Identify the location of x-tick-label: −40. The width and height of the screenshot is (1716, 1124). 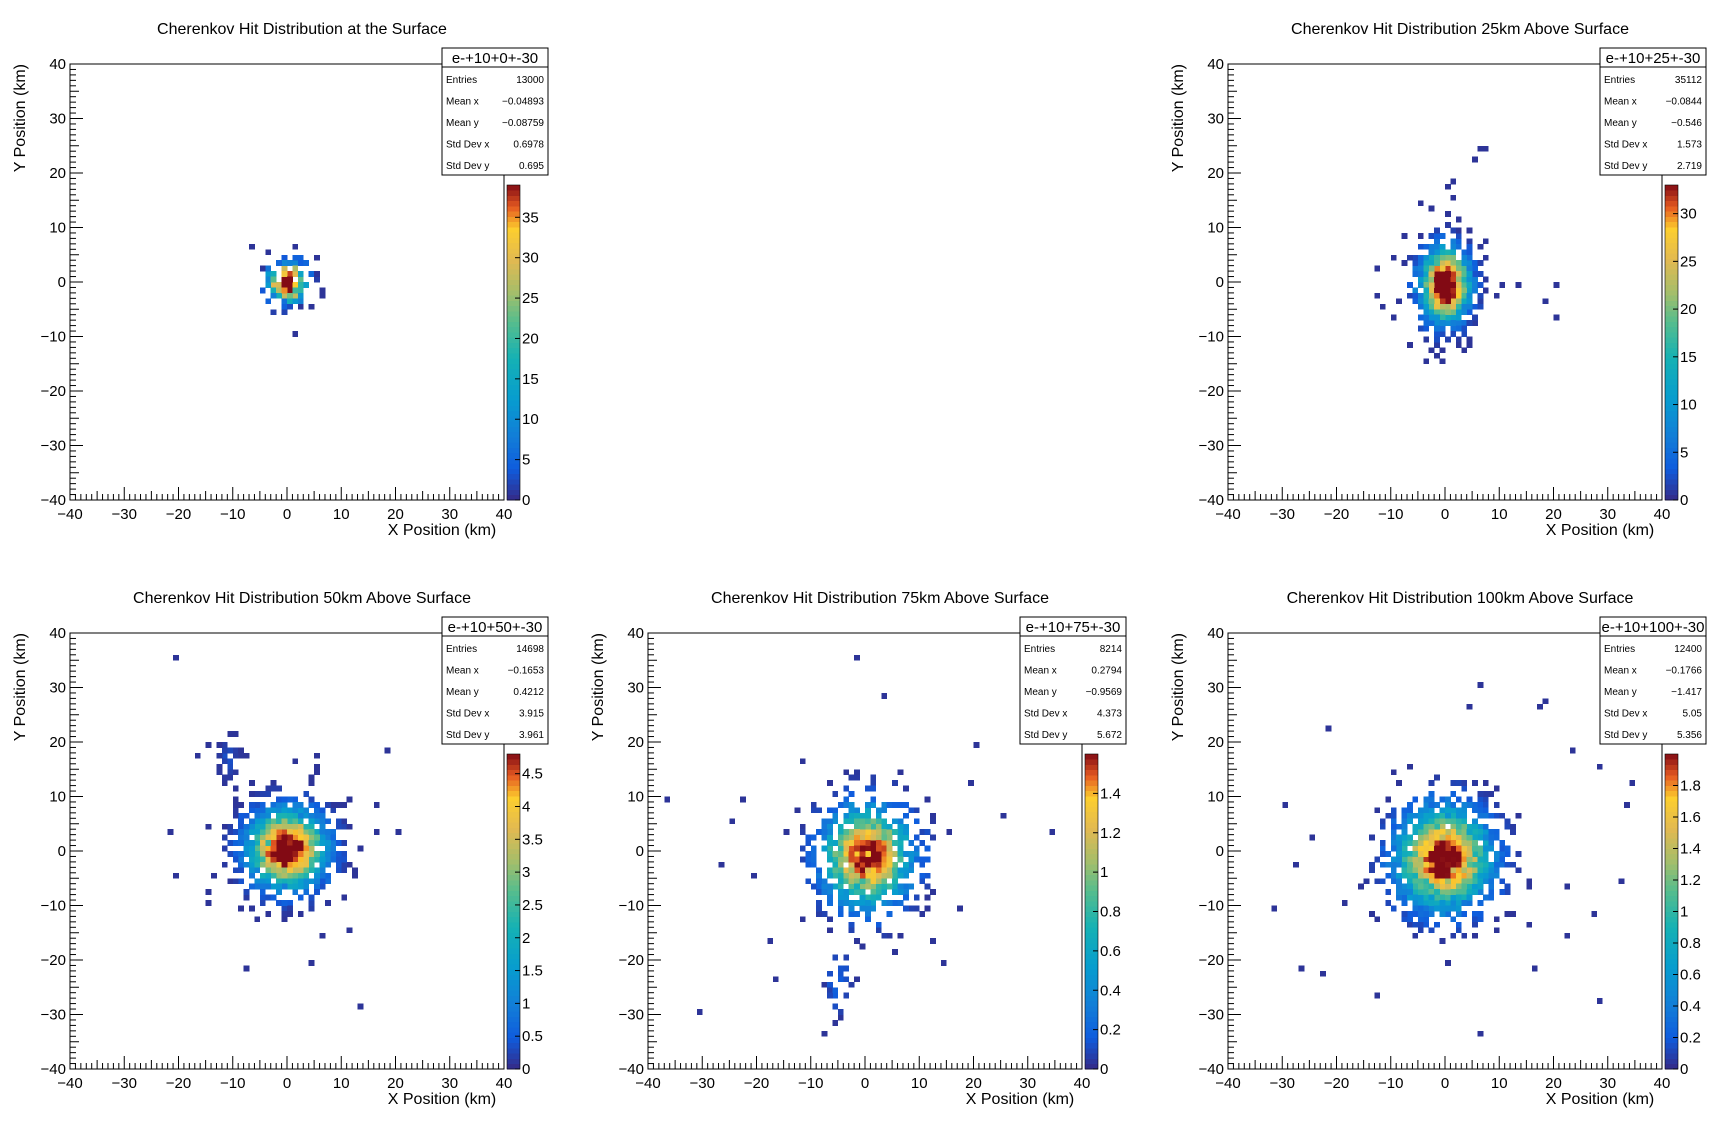
(647, 1083).